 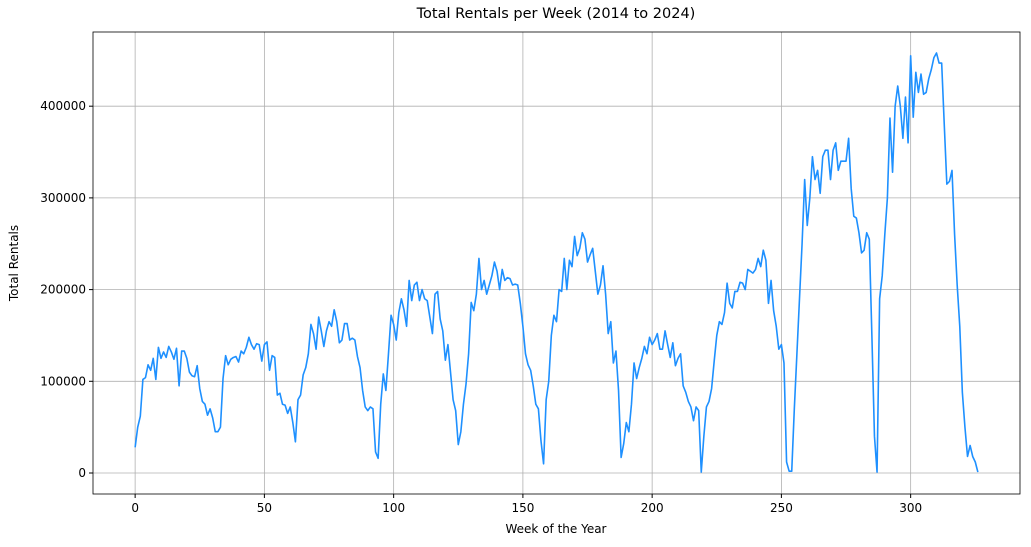 I want to click on x-tick-label: 100, so click(x=393, y=508).